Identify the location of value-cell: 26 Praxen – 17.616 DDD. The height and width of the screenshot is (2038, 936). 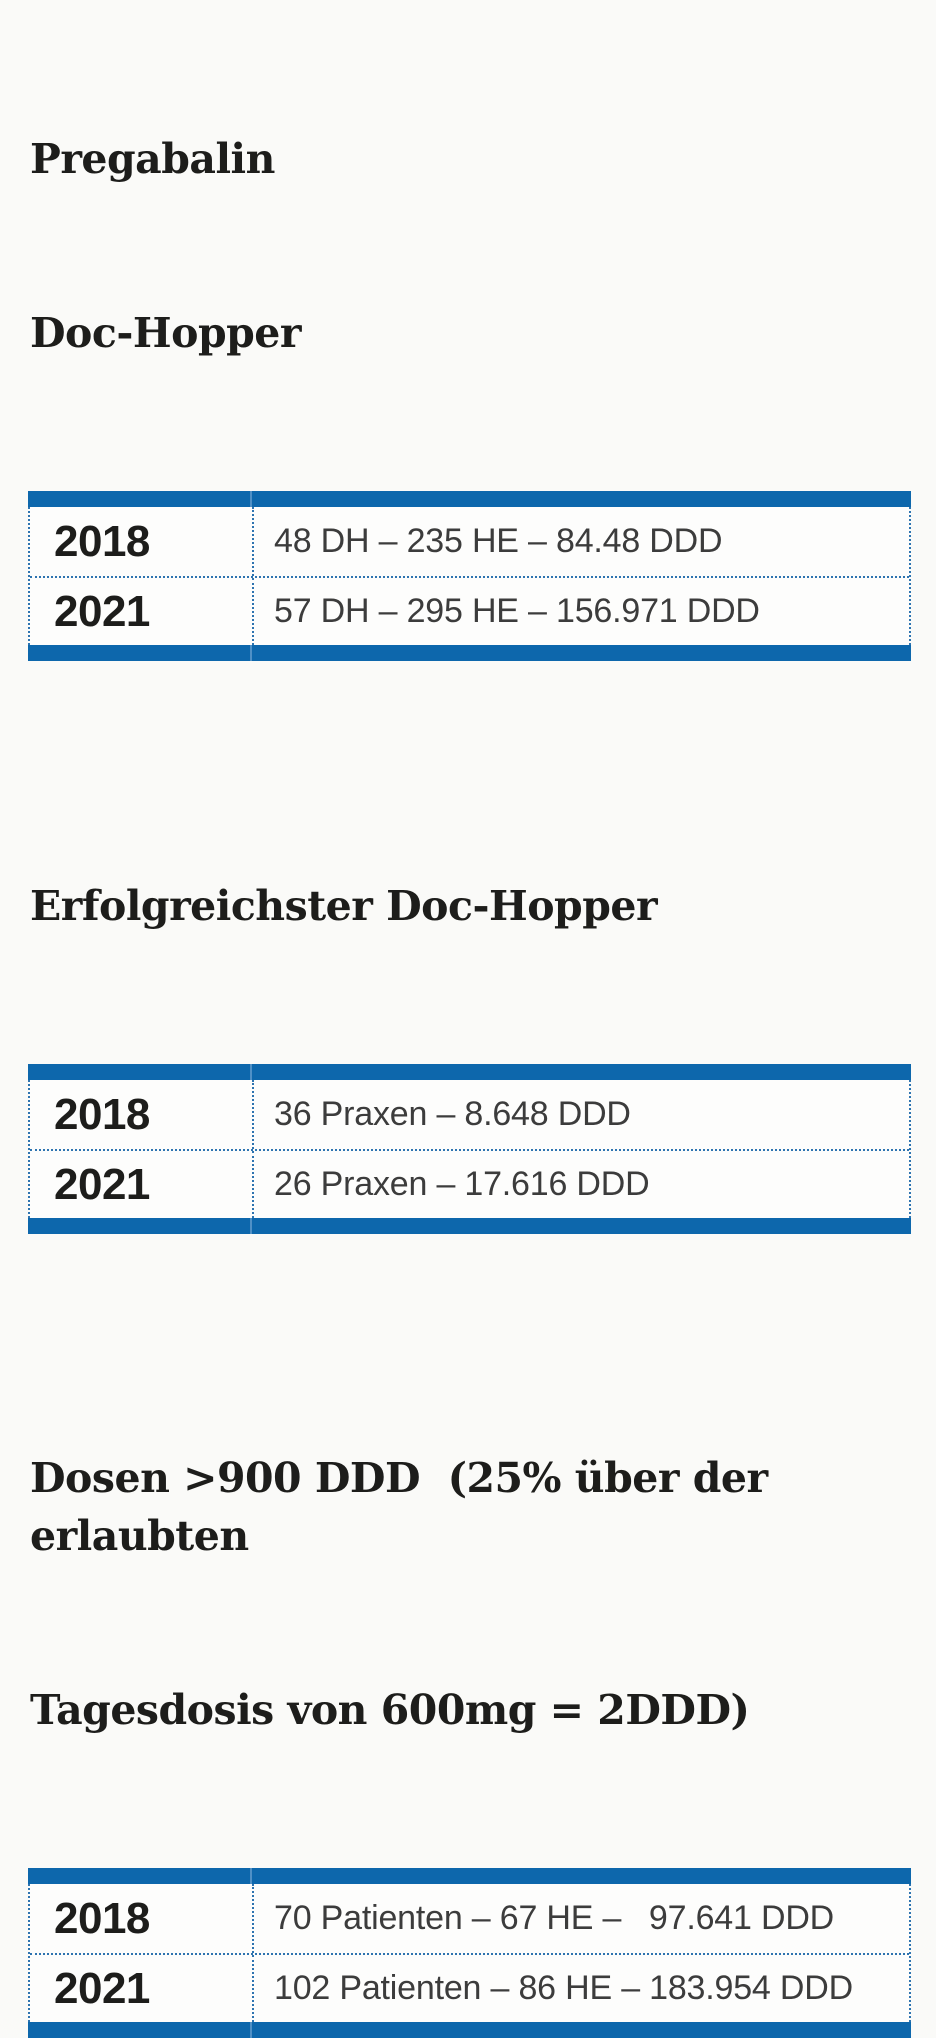
(580, 1184).